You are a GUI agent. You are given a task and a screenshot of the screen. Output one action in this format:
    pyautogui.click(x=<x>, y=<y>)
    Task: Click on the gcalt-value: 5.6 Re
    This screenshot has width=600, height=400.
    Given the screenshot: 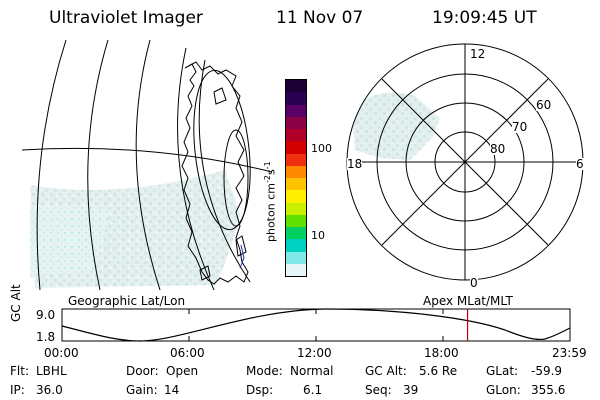 What is the action you would take?
    pyautogui.click(x=438, y=371)
    